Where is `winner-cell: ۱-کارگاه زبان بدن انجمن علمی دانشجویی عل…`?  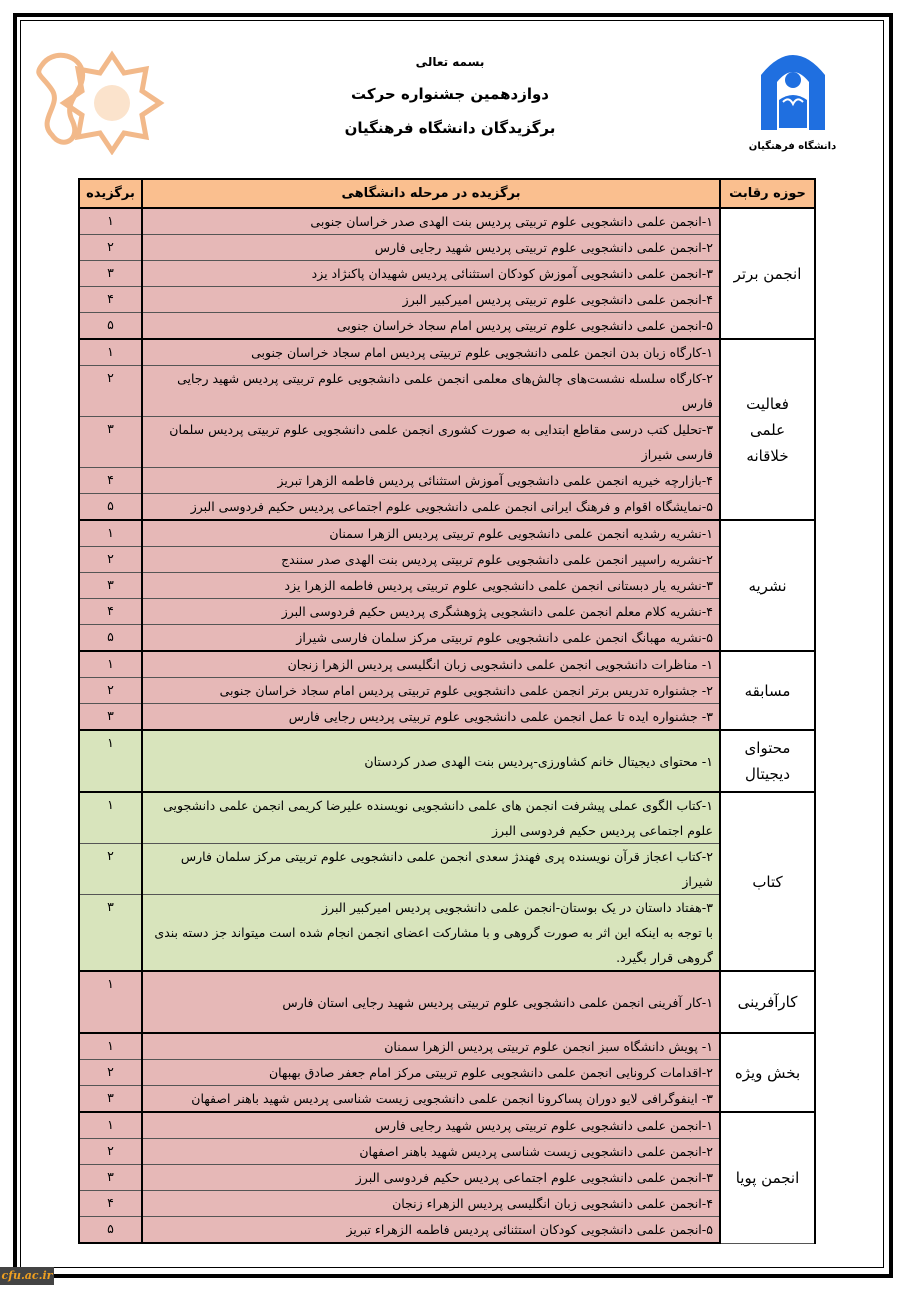
winner-cell: ۱-کارگاه زبان بدن انجمن علمی دانشجویی عل… is located at coordinates (431, 352).